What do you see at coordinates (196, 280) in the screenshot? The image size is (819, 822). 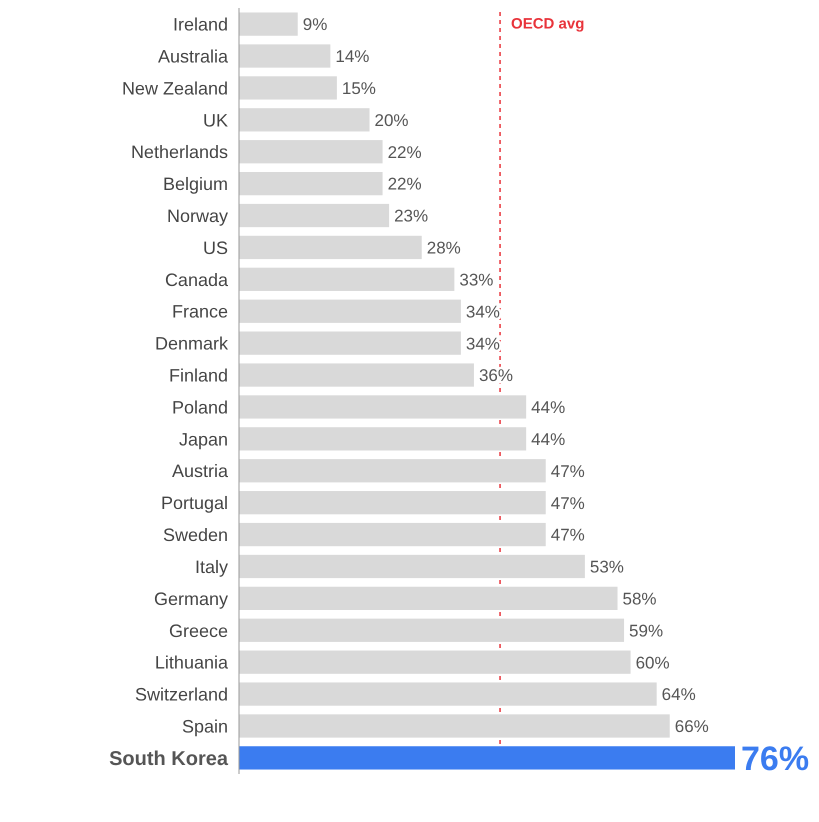 I see `y-tick-label: Canada` at bounding box center [196, 280].